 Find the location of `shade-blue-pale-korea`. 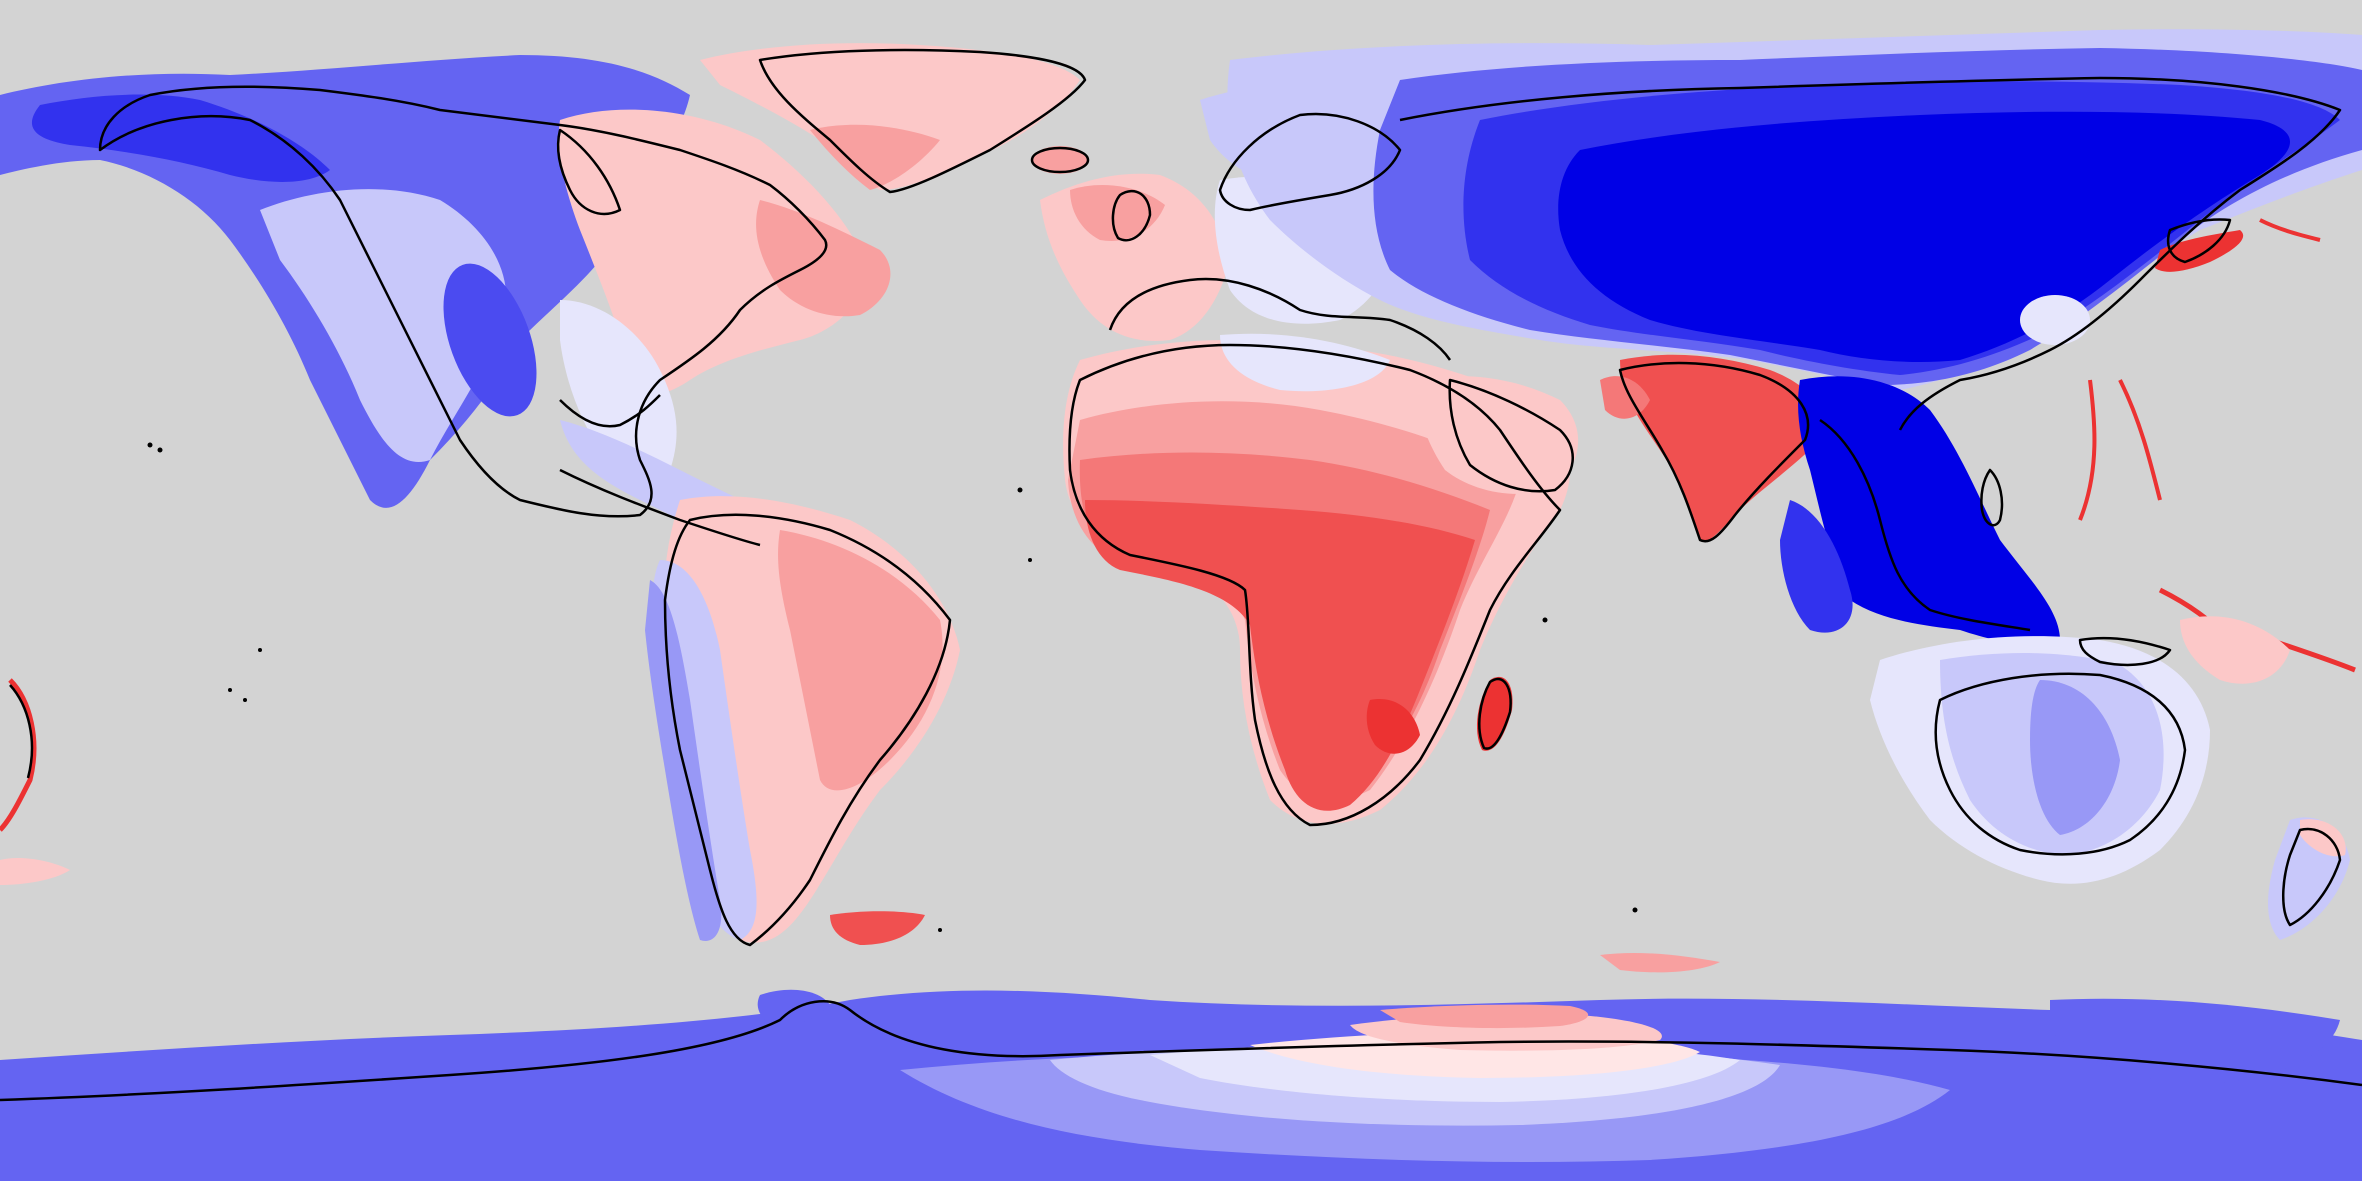

shade-blue-pale-korea is located at coordinates (2055, 320).